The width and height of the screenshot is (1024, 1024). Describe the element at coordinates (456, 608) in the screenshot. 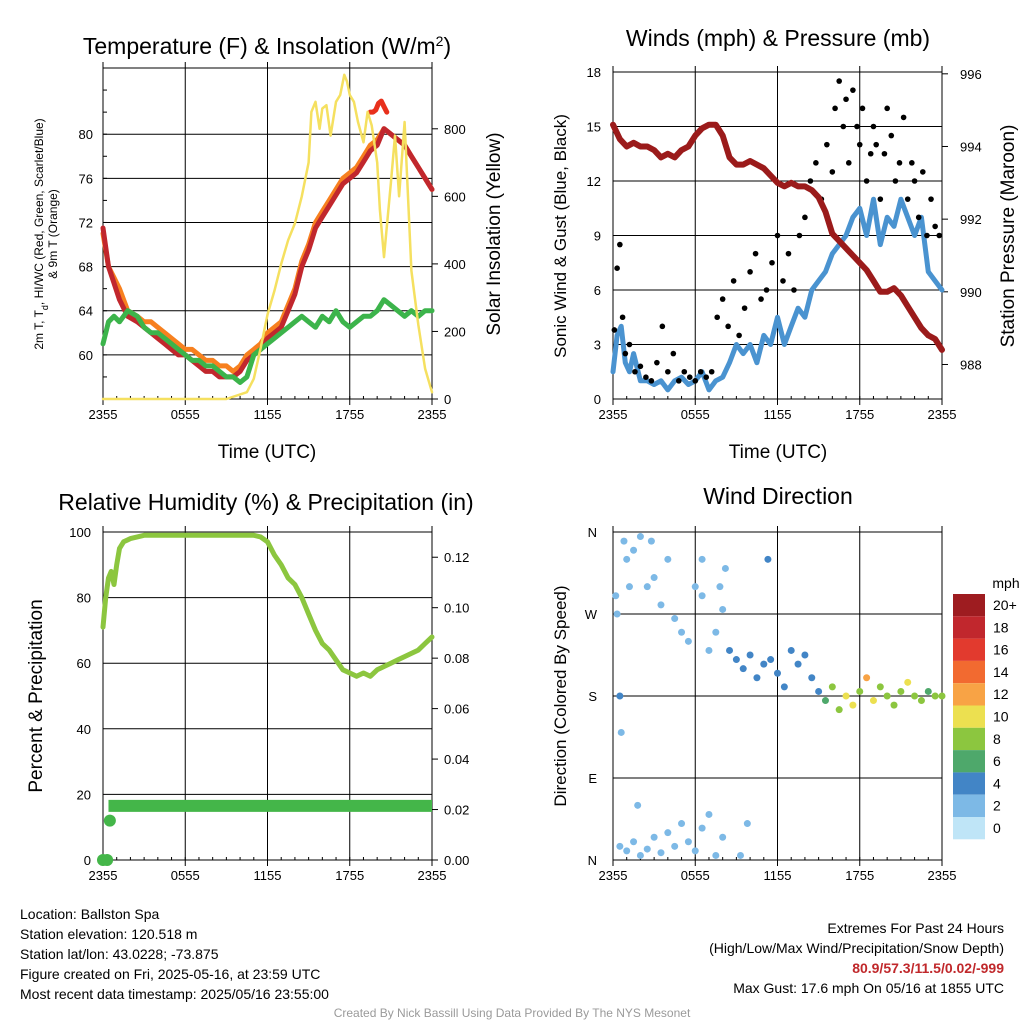

I see `rh-y2tick-label: 0.10` at that location.